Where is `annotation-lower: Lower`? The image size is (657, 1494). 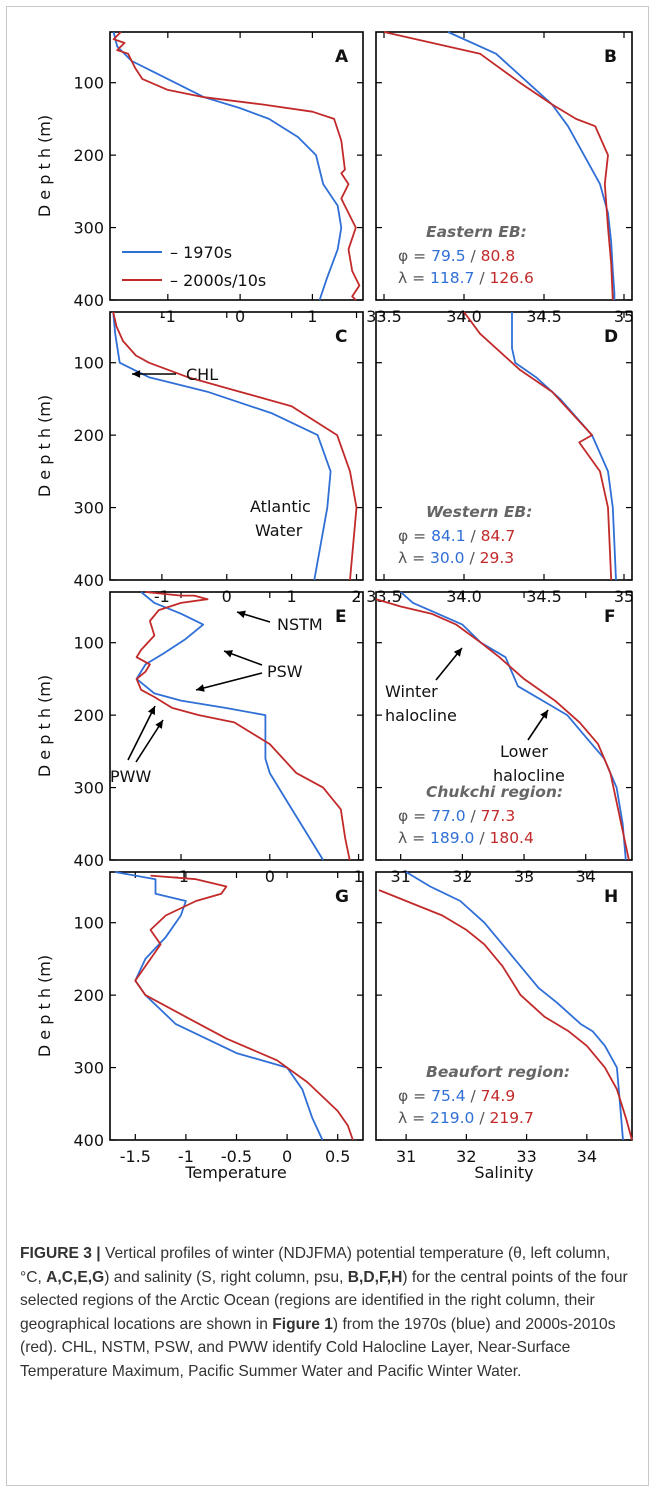
annotation-lower: Lower is located at coordinates (524, 751).